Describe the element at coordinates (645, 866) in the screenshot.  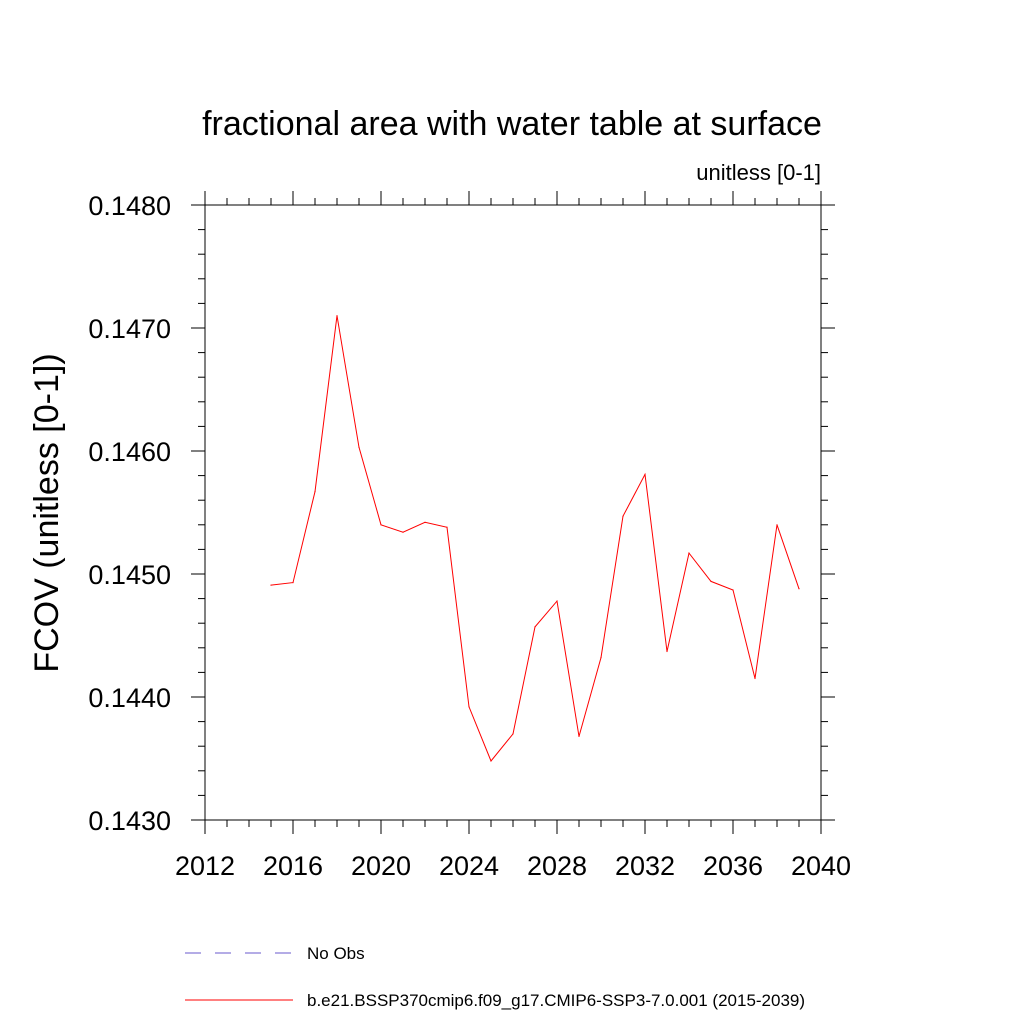
I see `x-tick-label: 2032` at that location.